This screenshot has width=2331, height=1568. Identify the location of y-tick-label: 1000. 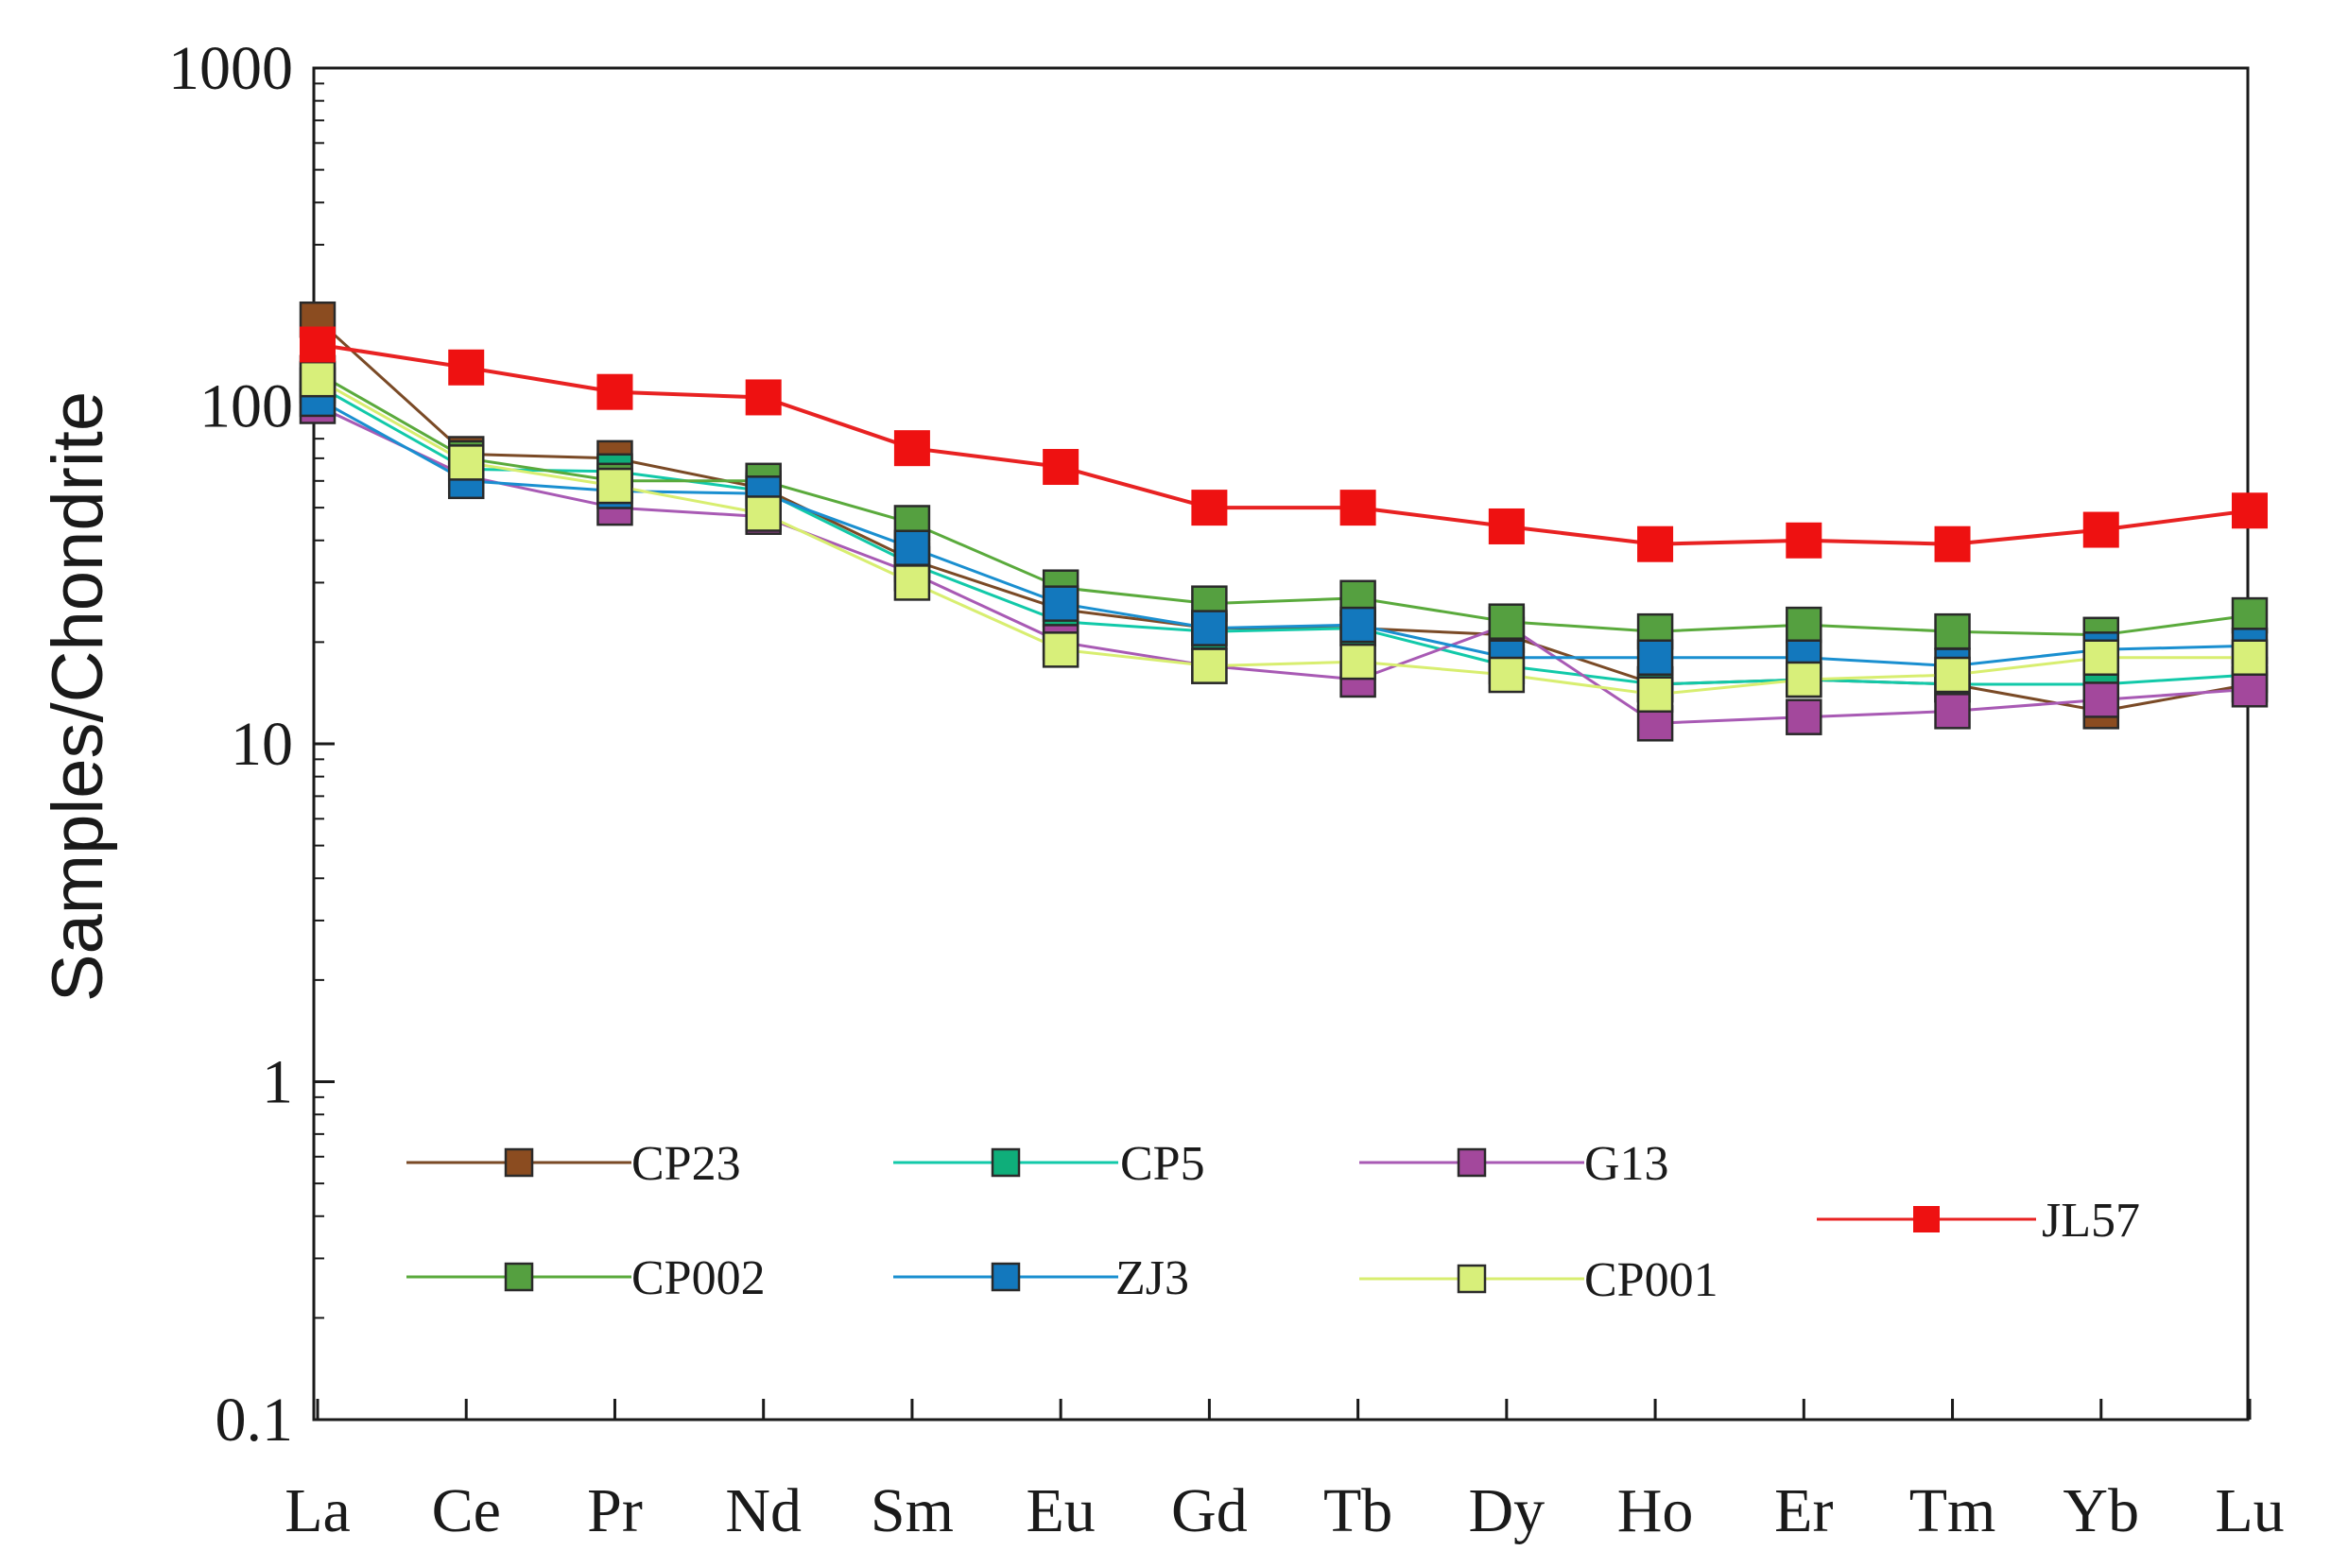
(231, 68).